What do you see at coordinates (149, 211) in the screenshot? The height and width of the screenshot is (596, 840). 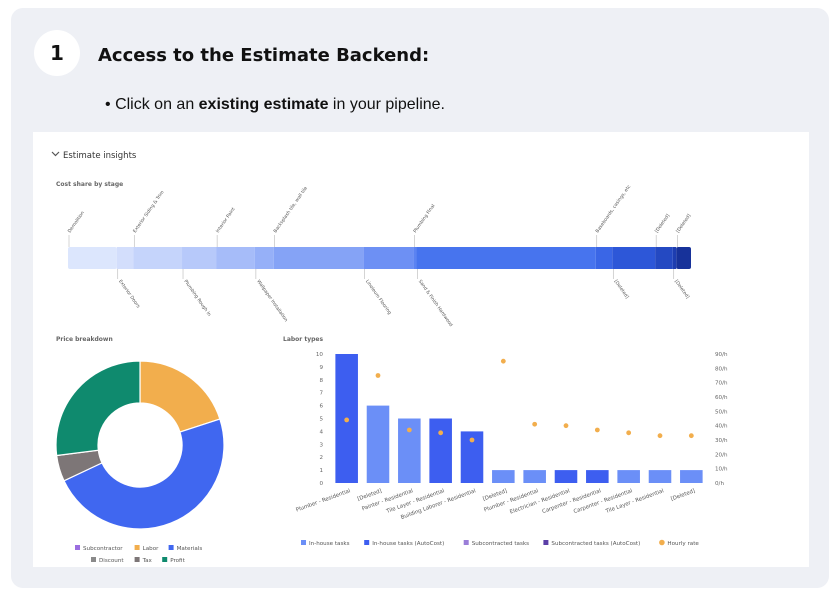 I see `cost-segment-label: Exterior Siding & Trim` at bounding box center [149, 211].